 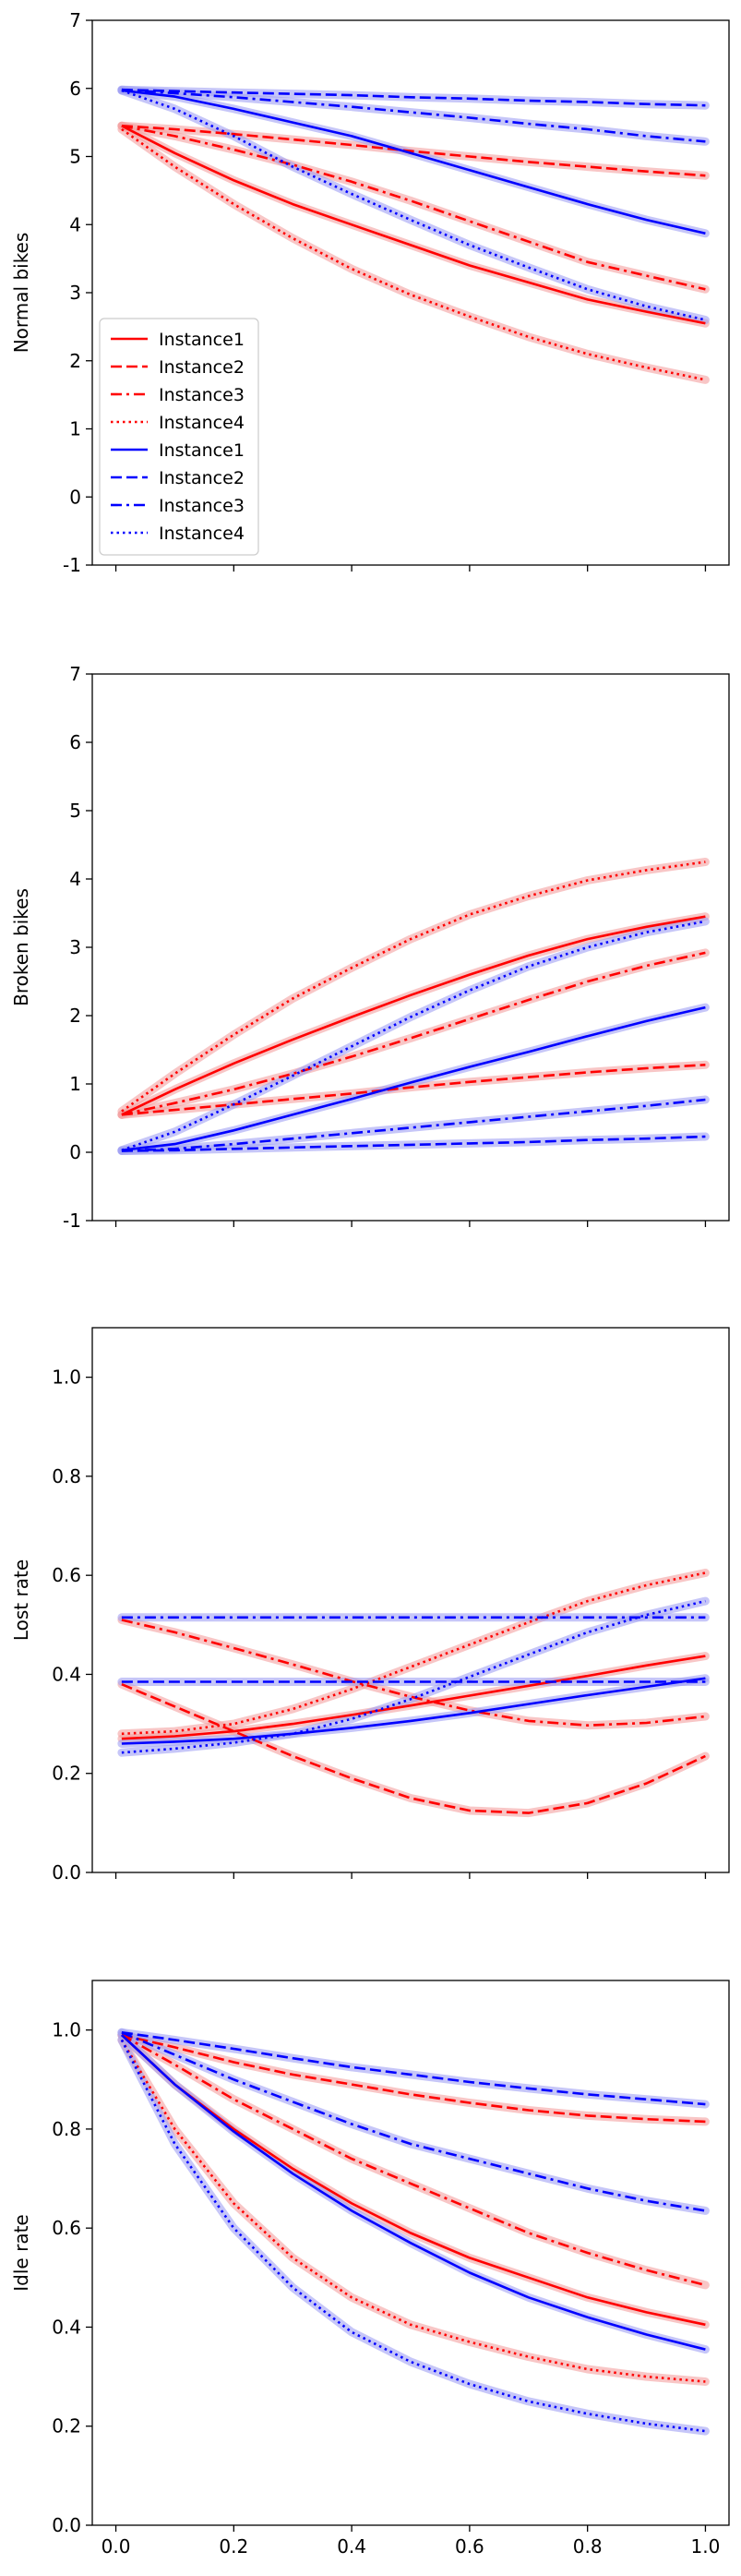 I want to click on x-tick-label: 0.4, so click(x=351, y=2546).